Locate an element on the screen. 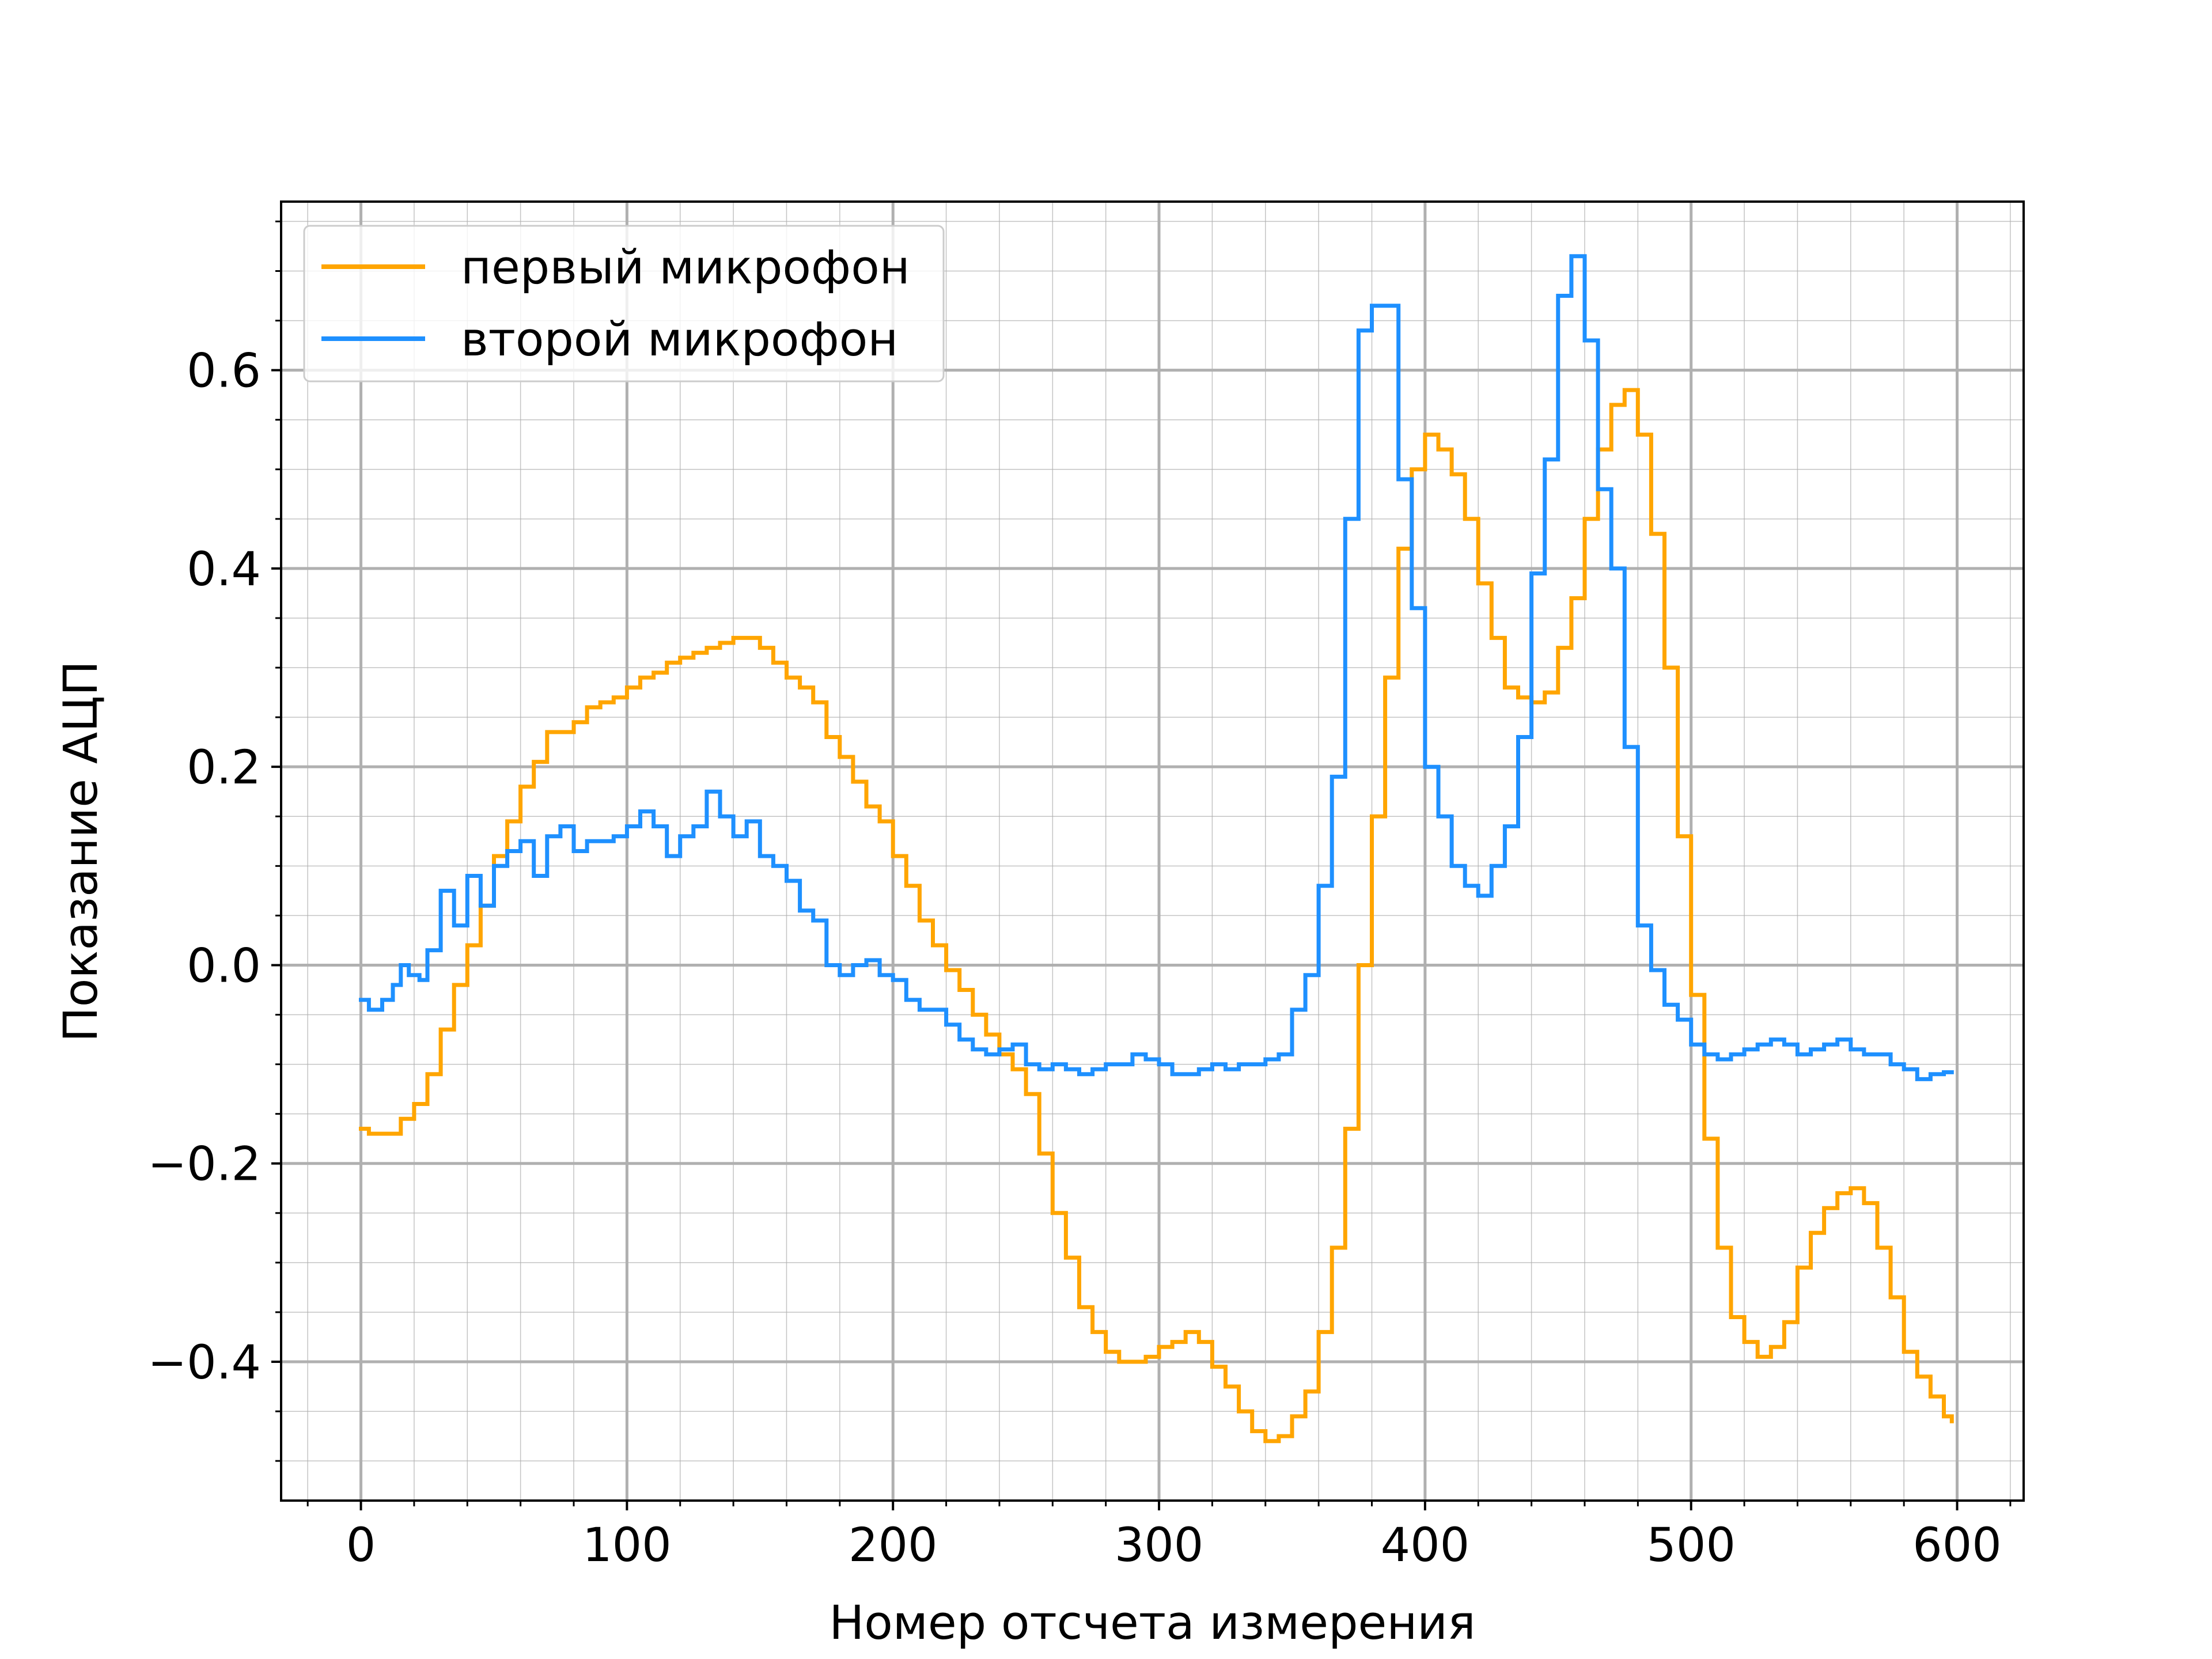 The width and height of the screenshot is (2212, 1659). x-tick-label: 0 is located at coordinates (361, 1545).